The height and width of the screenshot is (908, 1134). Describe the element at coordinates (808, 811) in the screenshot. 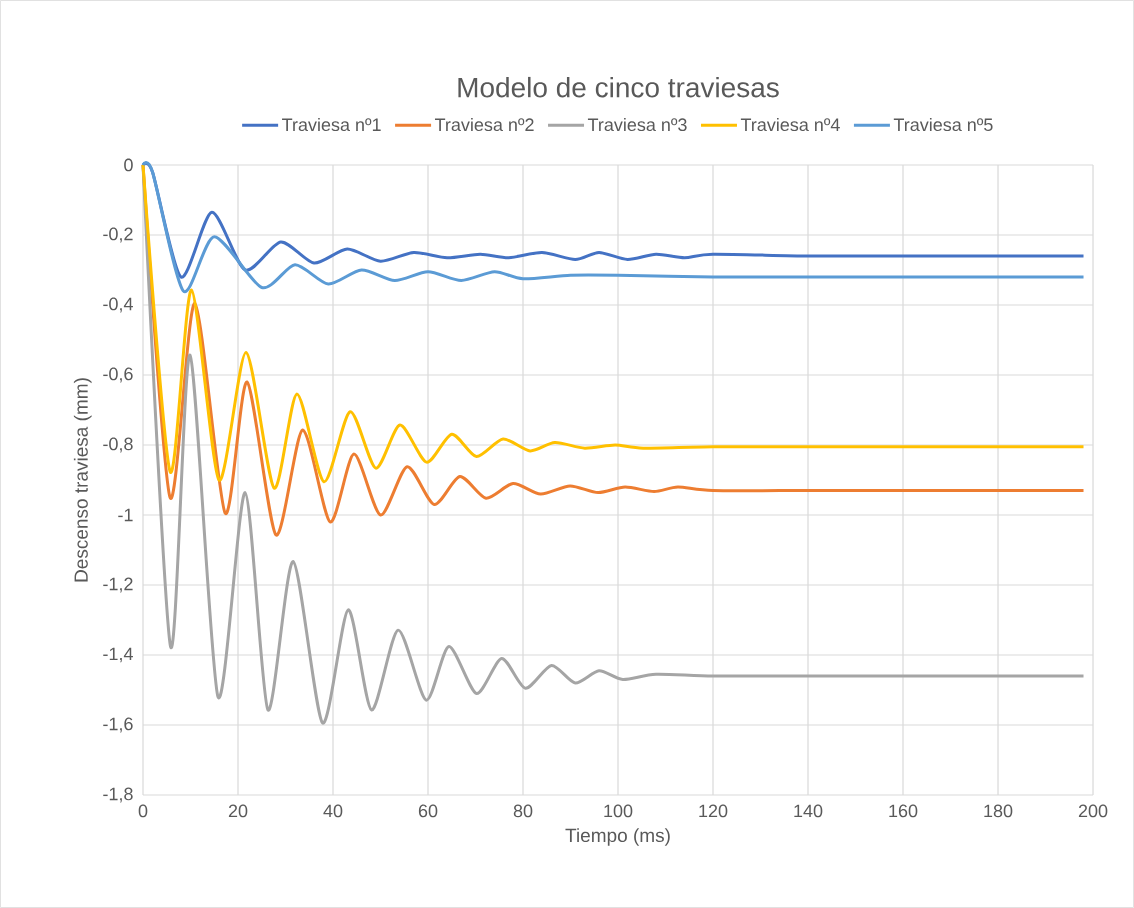

I see `x-tick-label: 140` at that location.